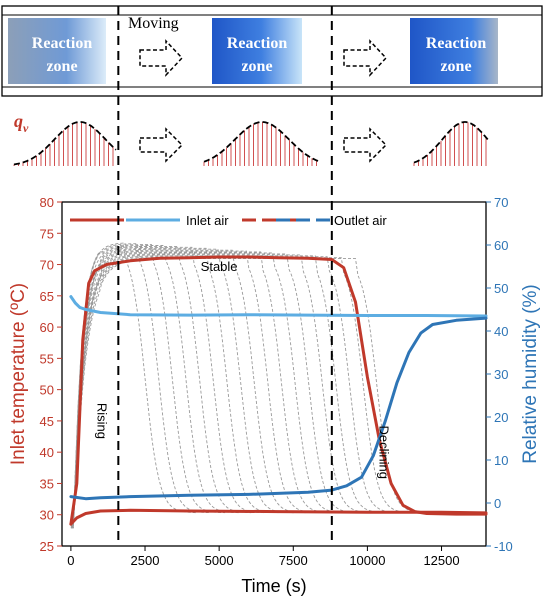 The width and height of the screenshot is (550, 609). Describe the element at coordinates (501, 288) in the screenshot. I see `y-right-tick-label: 50` at that location.